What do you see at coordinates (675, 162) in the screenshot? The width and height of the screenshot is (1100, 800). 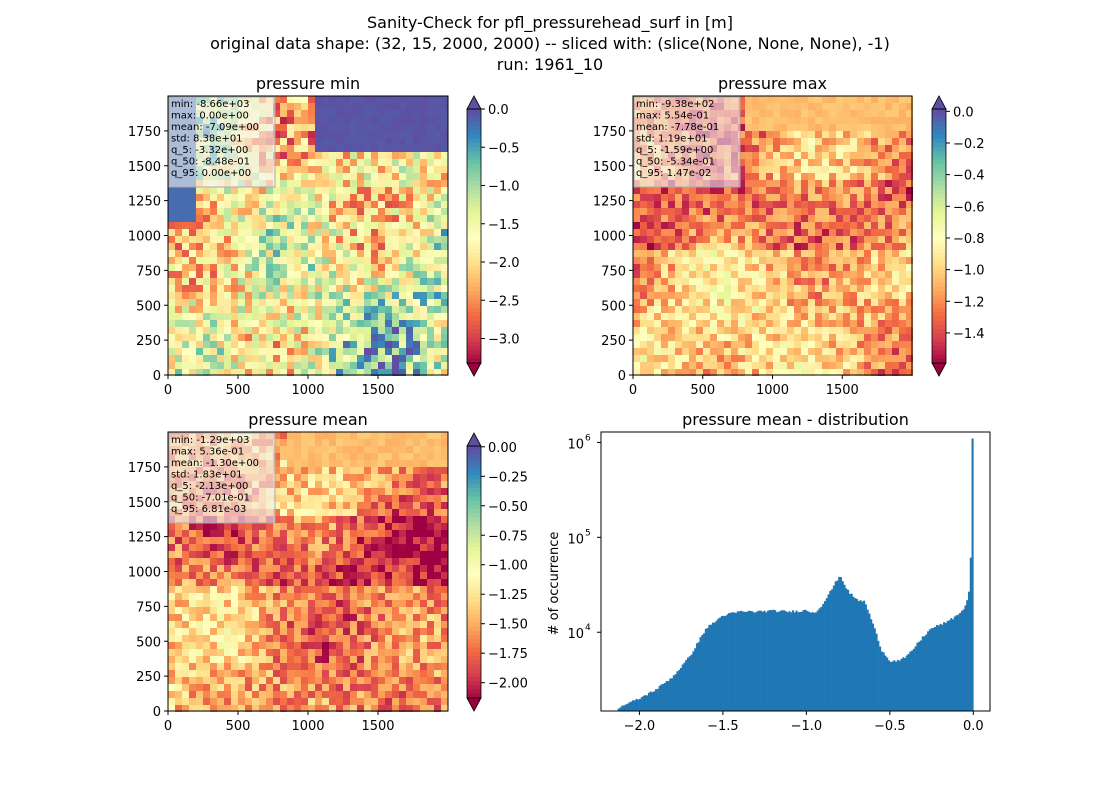 I see `stats-line: q_50: -5.34e-01` at bounding box center [675, 162].